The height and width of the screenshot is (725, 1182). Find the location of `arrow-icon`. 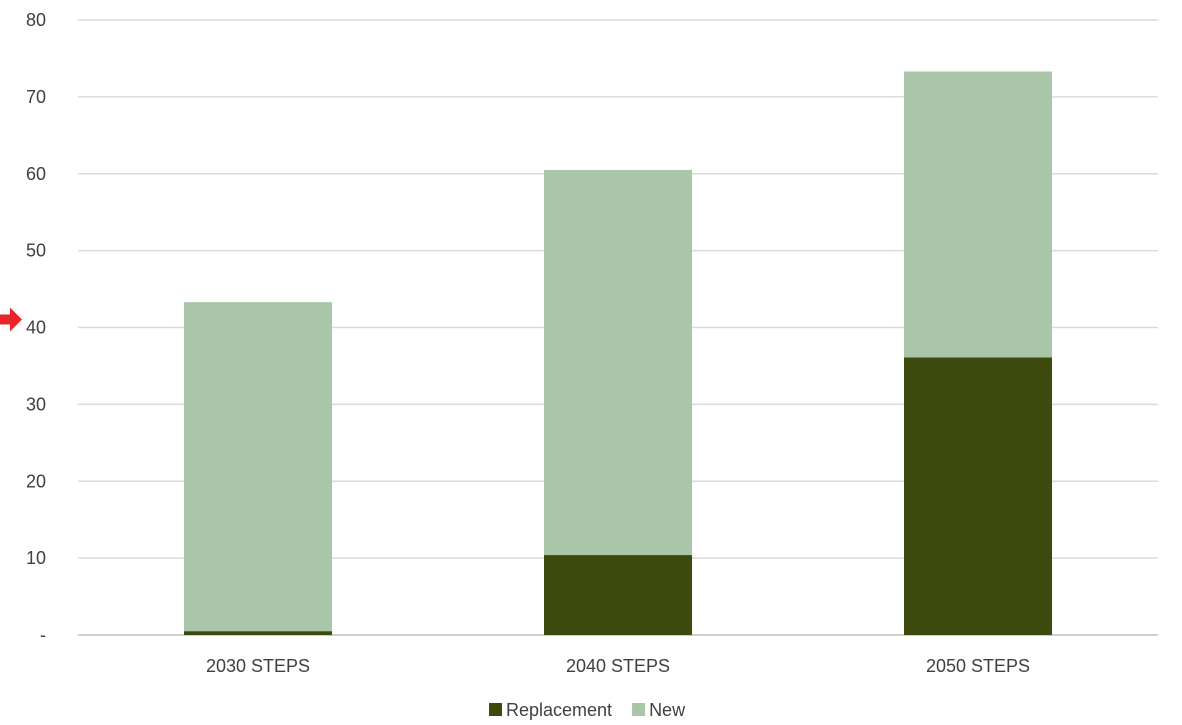

arrow-icon is located at coordinates (11, 319).